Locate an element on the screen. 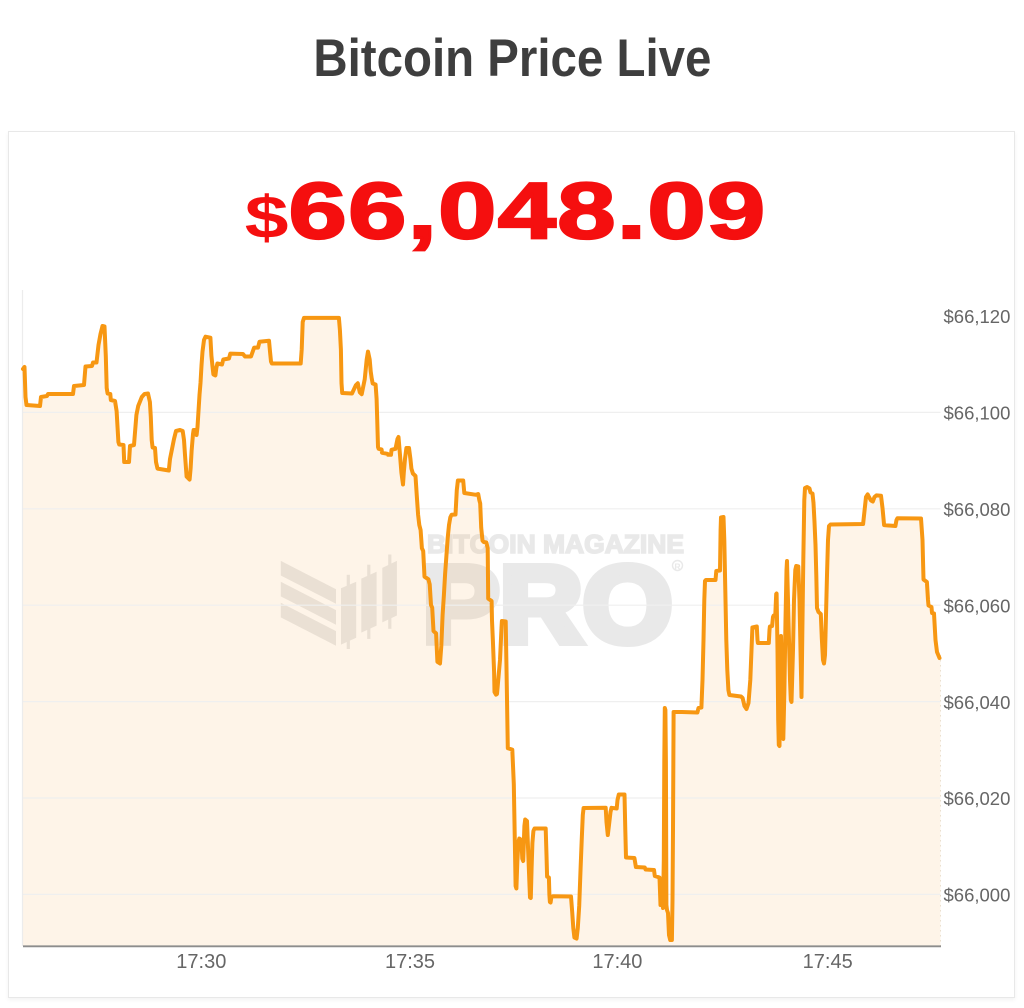  svg-text: $66,080 is located at coordinates (977, 509).